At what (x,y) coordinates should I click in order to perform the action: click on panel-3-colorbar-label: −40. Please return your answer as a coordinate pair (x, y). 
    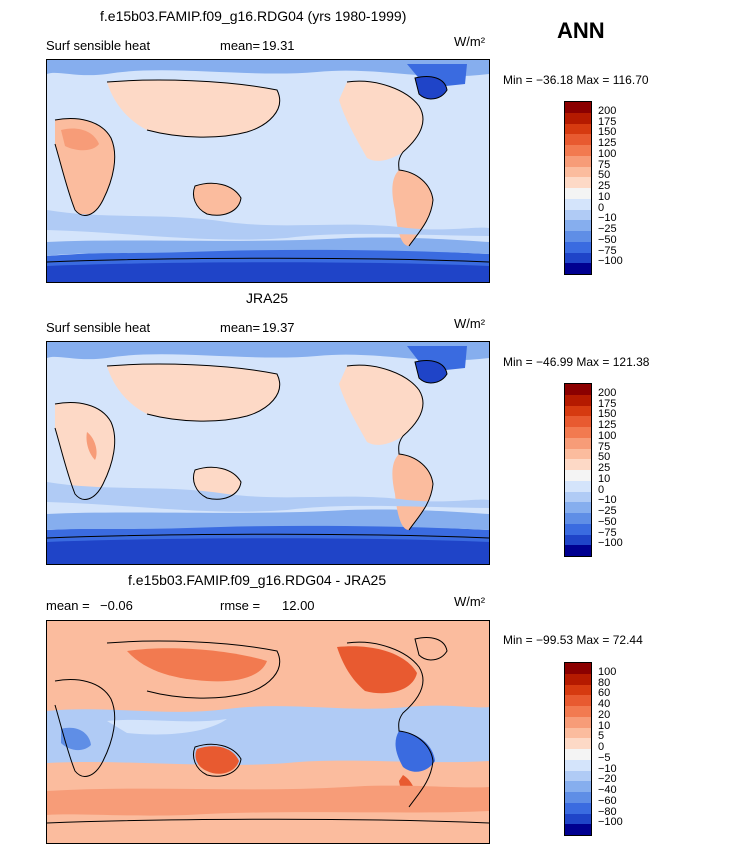
    Looking at the image, I should click on (607, 790).